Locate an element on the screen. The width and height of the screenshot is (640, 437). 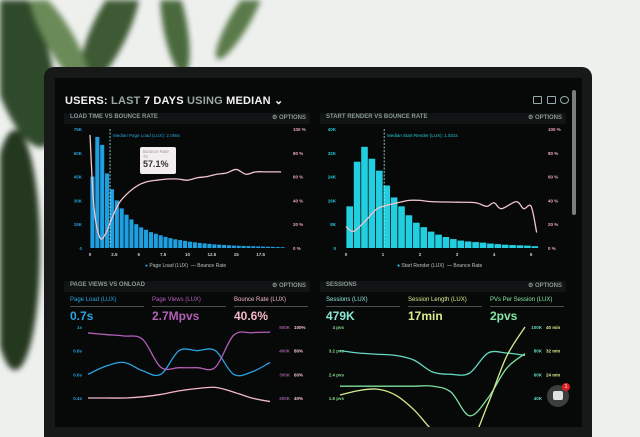
x-axis-tick-label: 2 is located at coordinates (420, 254).